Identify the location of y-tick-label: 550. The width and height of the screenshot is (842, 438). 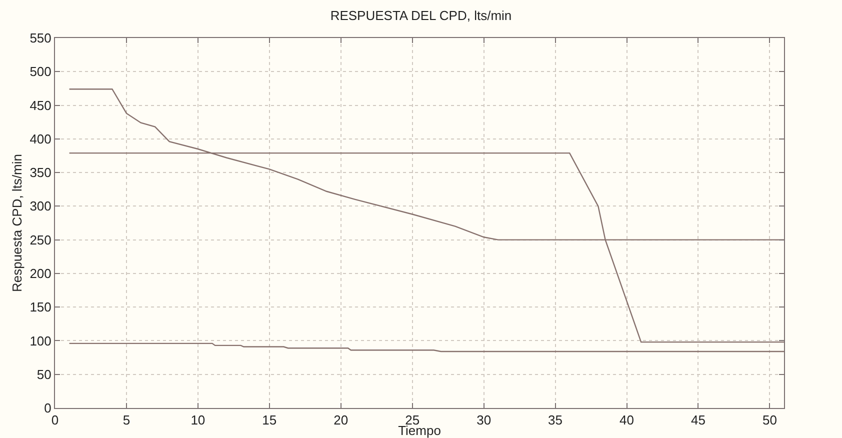
(41, 38).